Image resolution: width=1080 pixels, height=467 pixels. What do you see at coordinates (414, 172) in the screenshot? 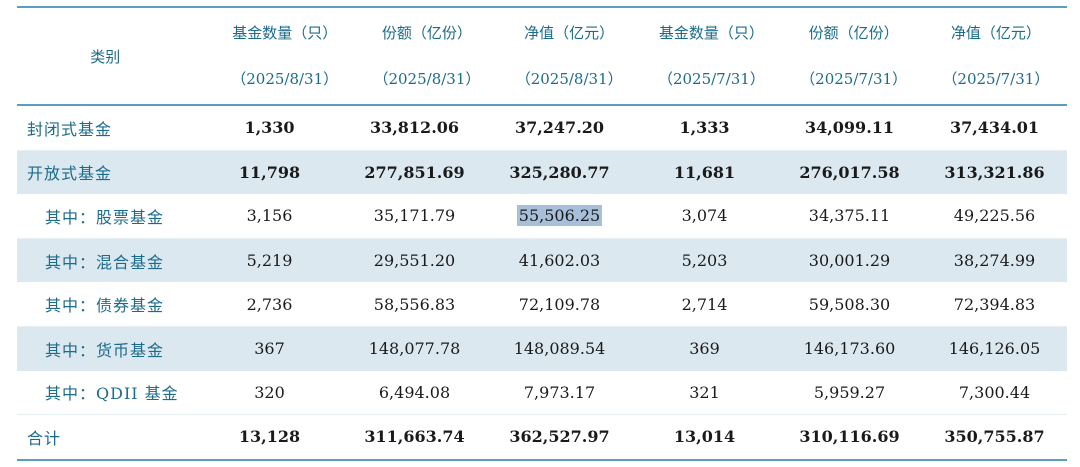
I see `cell-shares-aug: 277,851.69` at bounding box center [414, 172].